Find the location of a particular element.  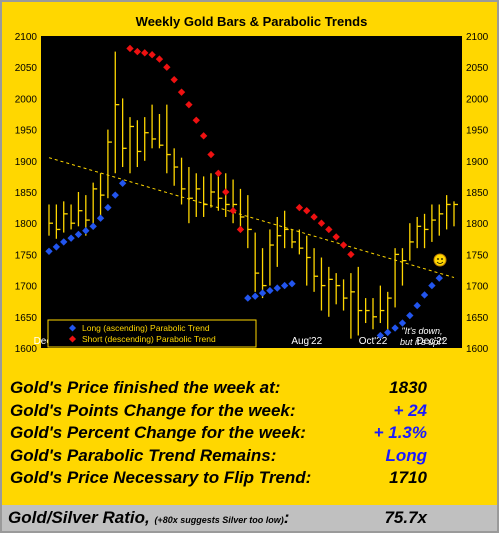

stat-label-flip-price: Gold's Price Necessary to Flip Trend: is located at coordinates (161, 477).